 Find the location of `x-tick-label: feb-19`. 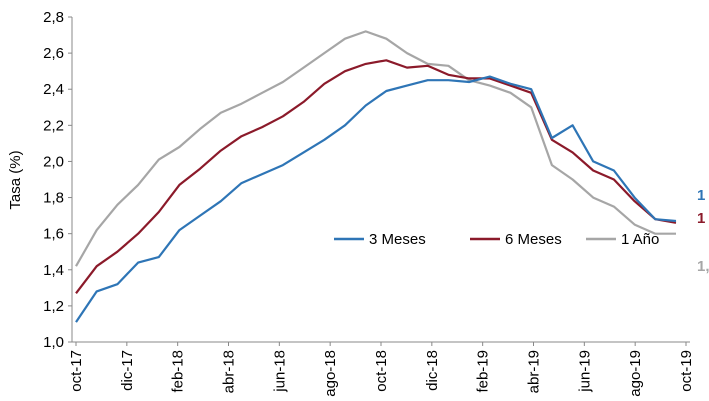

x-tick-label: feb-19 is located at coordinates (483, 371).